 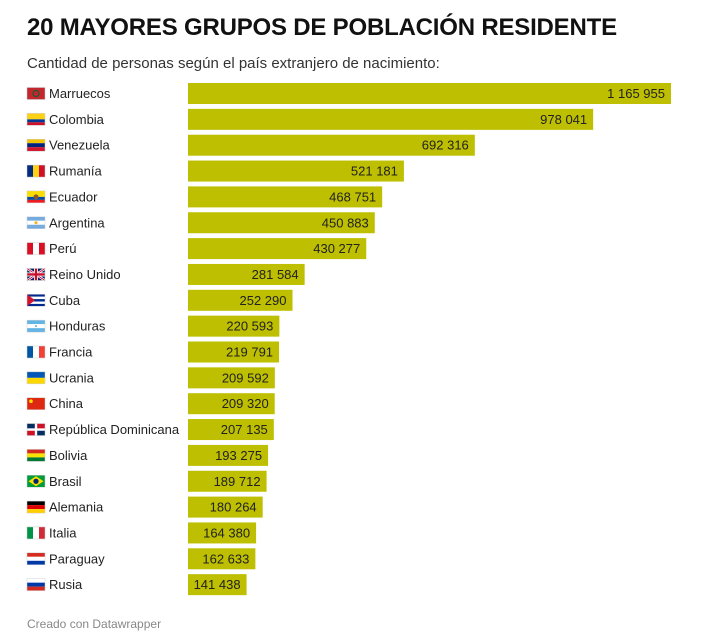 I want to click on flag-cuba-icon, so click(x=36, y=300).